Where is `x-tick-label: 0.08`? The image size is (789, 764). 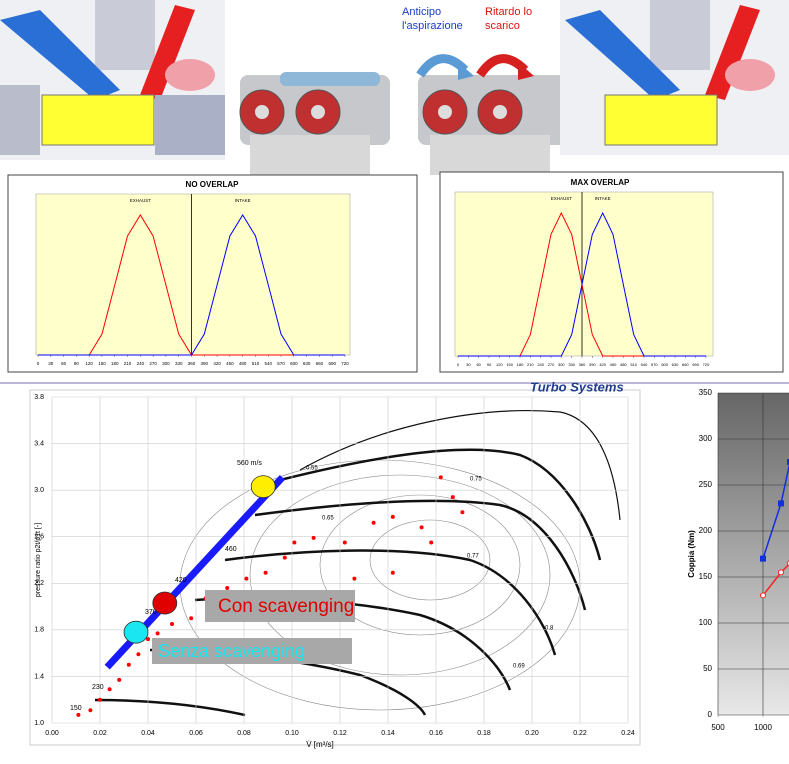 x-tick-label: 0.08 is located at coordinates (244, 733).